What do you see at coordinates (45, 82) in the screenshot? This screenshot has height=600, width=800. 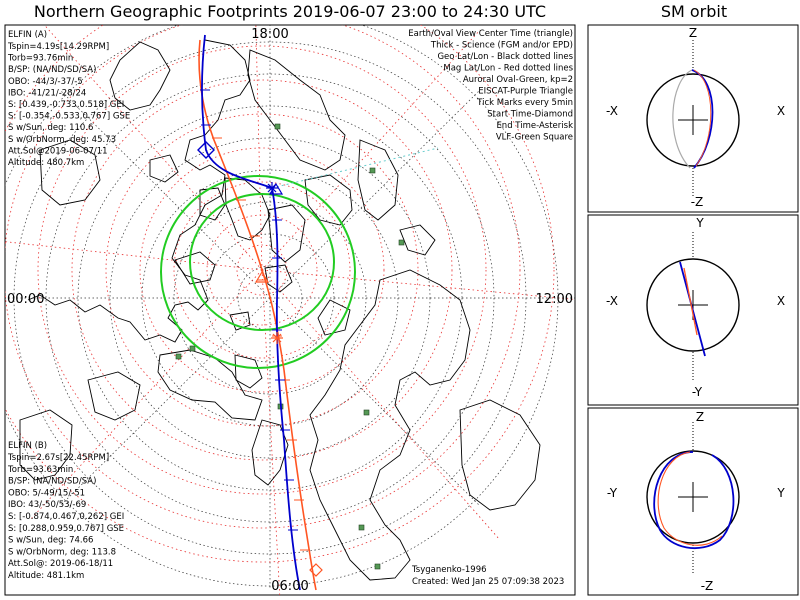 I see `elfin-a-line: OBO: -44/3/-37/-5` at bounding box center [45, 82].